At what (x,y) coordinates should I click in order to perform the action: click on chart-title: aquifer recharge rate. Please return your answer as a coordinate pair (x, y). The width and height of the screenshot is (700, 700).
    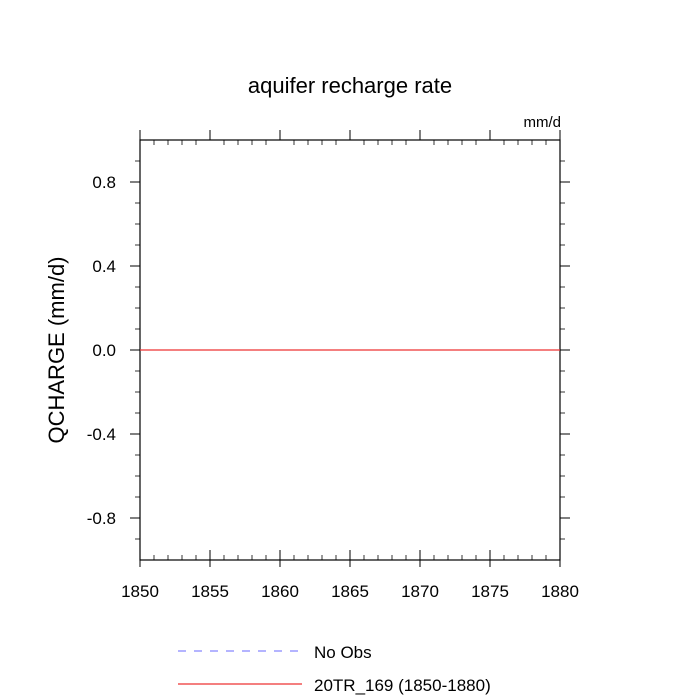
    Looking at the image, I should click on (350, 85).